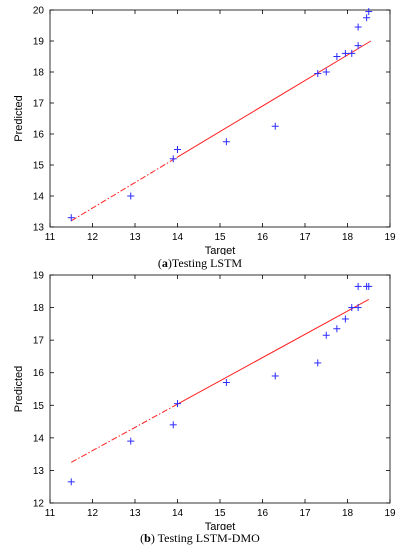  I want to click on y-tick-label: 20, so click(39, 11).